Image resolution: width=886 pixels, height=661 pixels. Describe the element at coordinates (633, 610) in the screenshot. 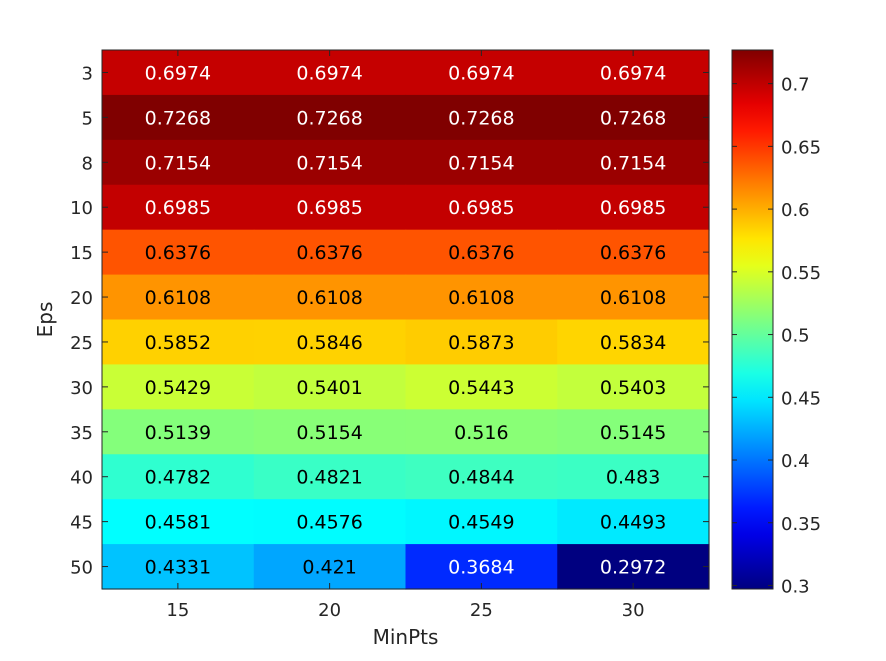

I see `x-tick-label: 30` at that location.